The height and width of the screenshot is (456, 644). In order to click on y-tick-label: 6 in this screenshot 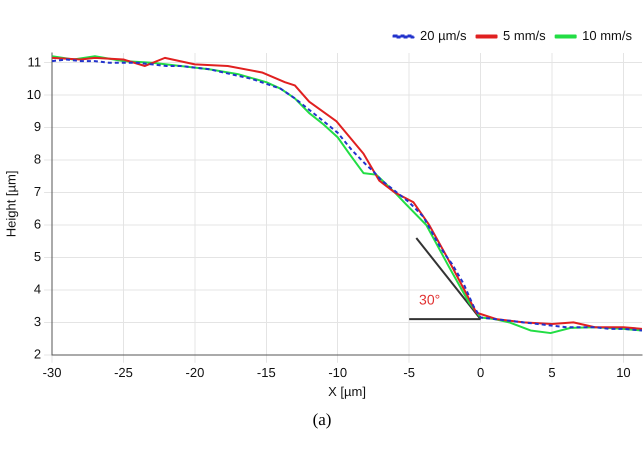, I will do `click(38, 224)`.